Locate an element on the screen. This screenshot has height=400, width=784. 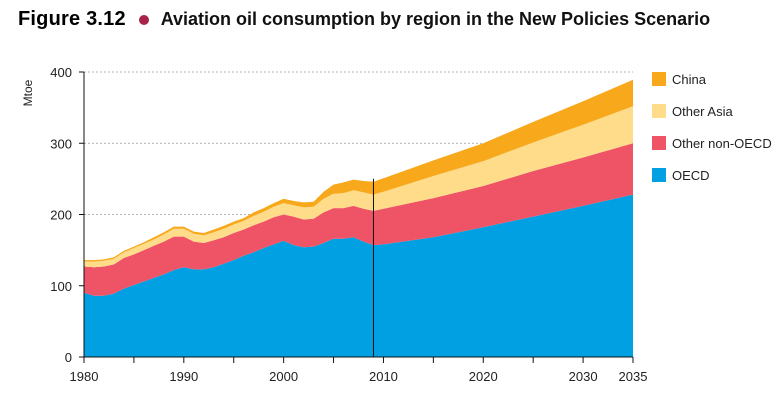
bullet-dot-icon is located at coordinates (144, 19).